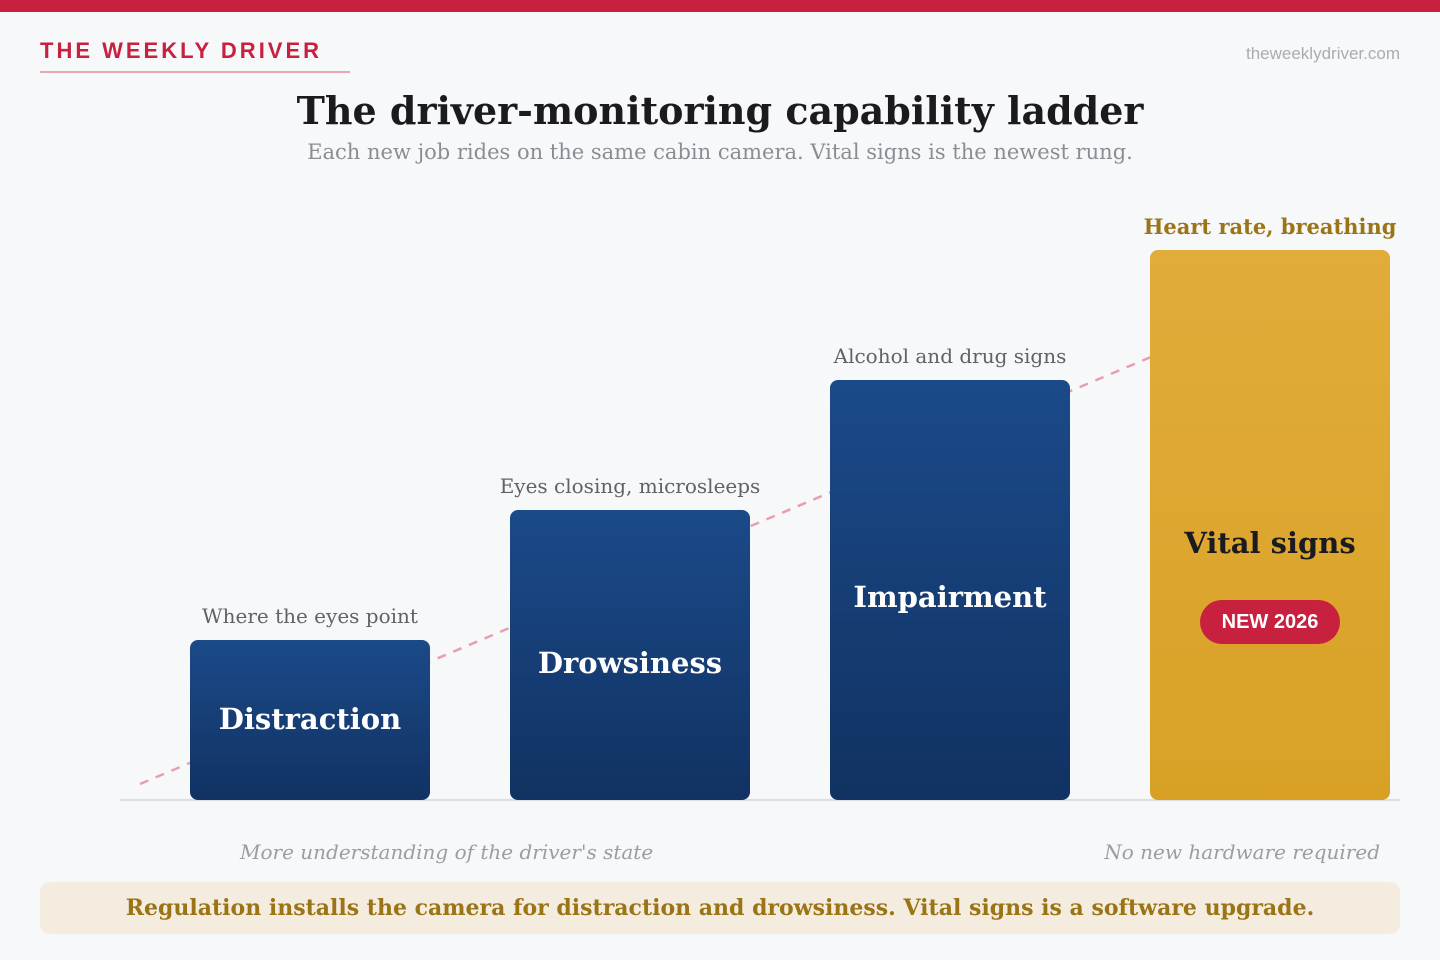  What do you see at coordinates (630, 663) in the screenshot?
I see `rung-label: Drowsiness` at bounding box center [630, 663].